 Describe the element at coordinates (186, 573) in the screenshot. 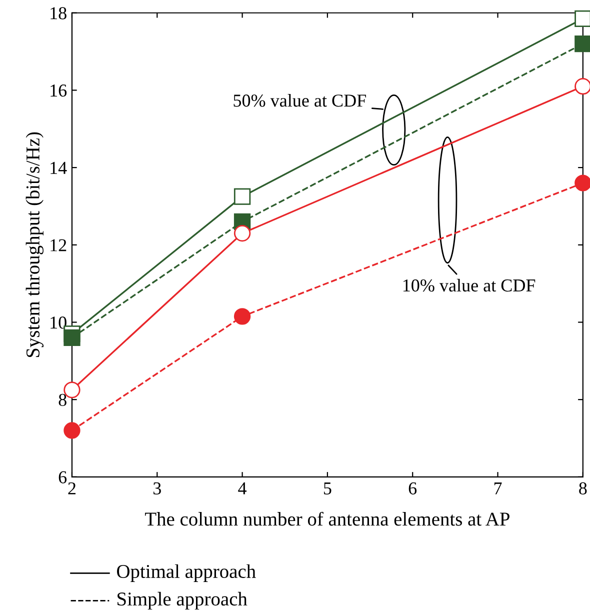

I see `text: Optimal approach` at that location.